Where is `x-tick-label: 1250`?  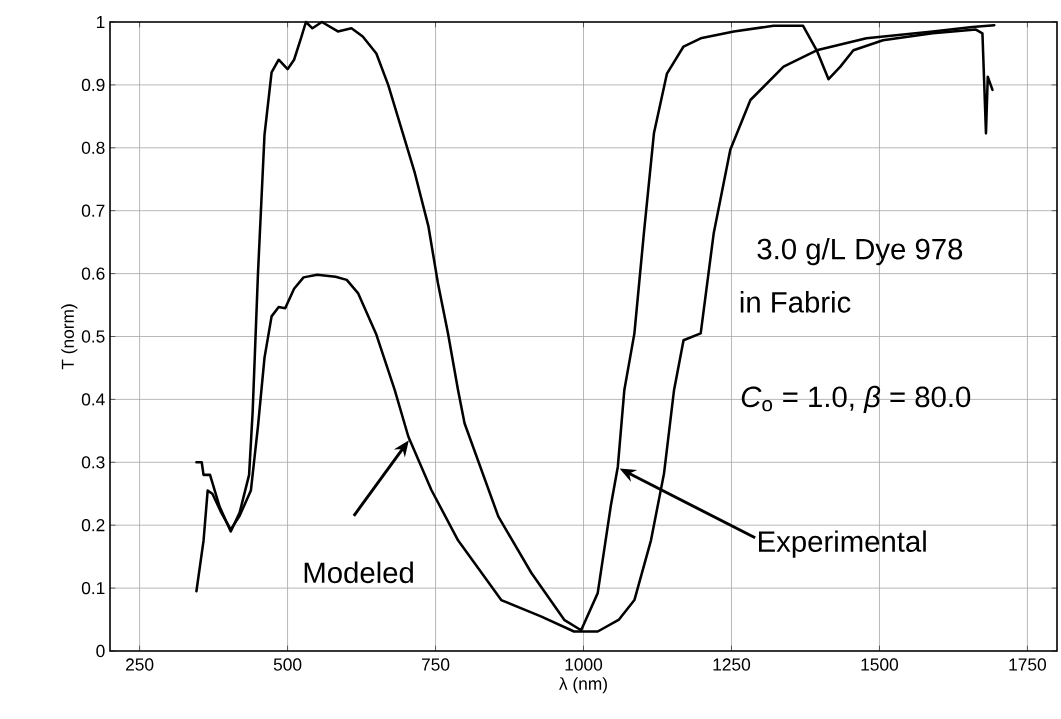 x-tick-label: 1250 is located at coordinates (732, 664).